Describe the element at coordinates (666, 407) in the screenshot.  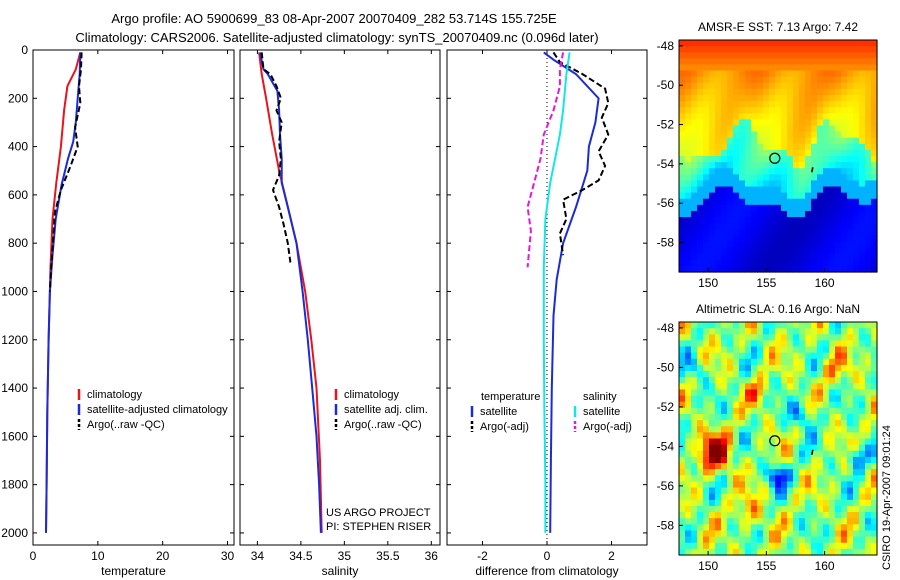
I see `y-tick-label: -52` at that location.